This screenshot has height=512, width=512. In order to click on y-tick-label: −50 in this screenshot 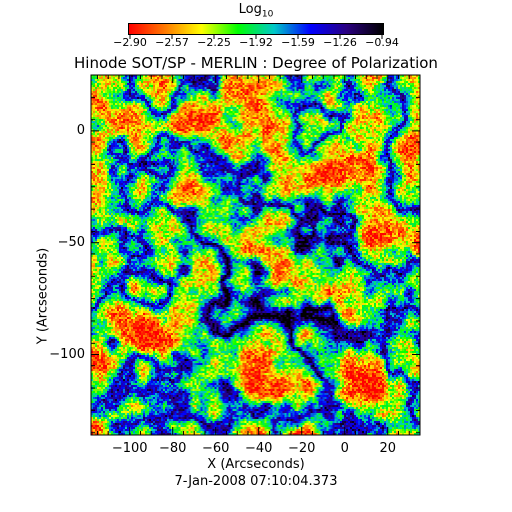, I will do `click(71, 242)`.